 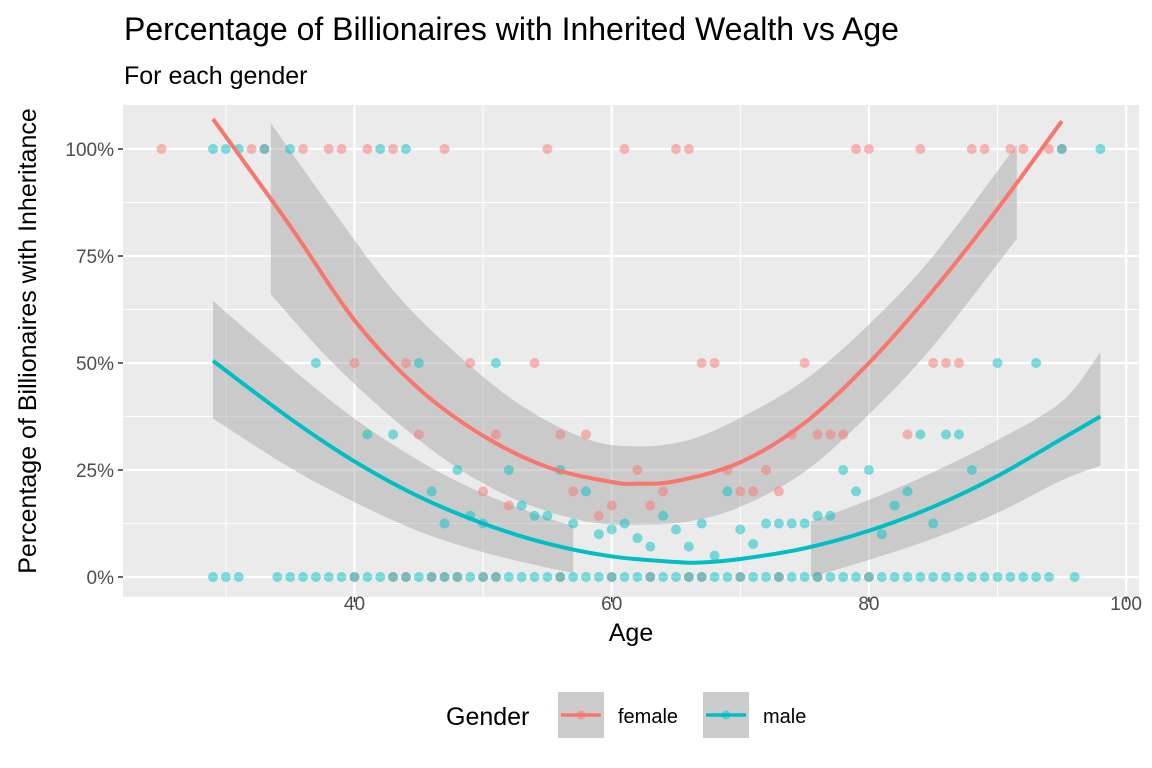 What do you see at coordinates (95, 257) in the screenshot?
I see `y-tick-label: 75%` at bounding box center [95, 257].